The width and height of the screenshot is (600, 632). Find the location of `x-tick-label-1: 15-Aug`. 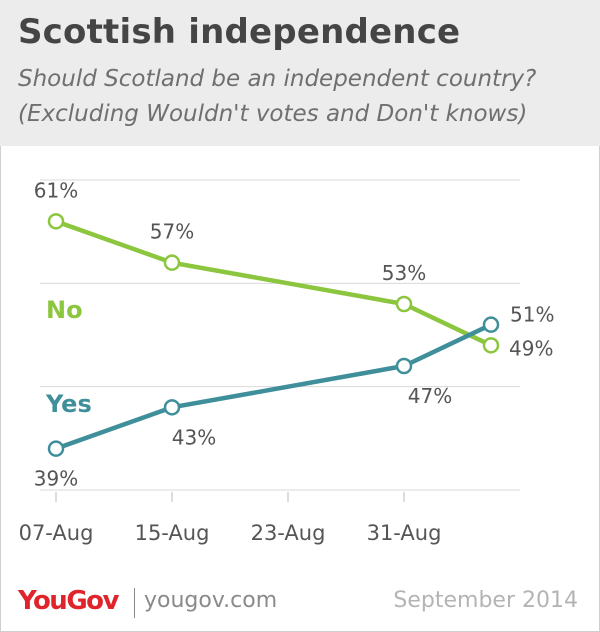

x-tick-label-1: 15-Aug is located at coordinates (172, 533).